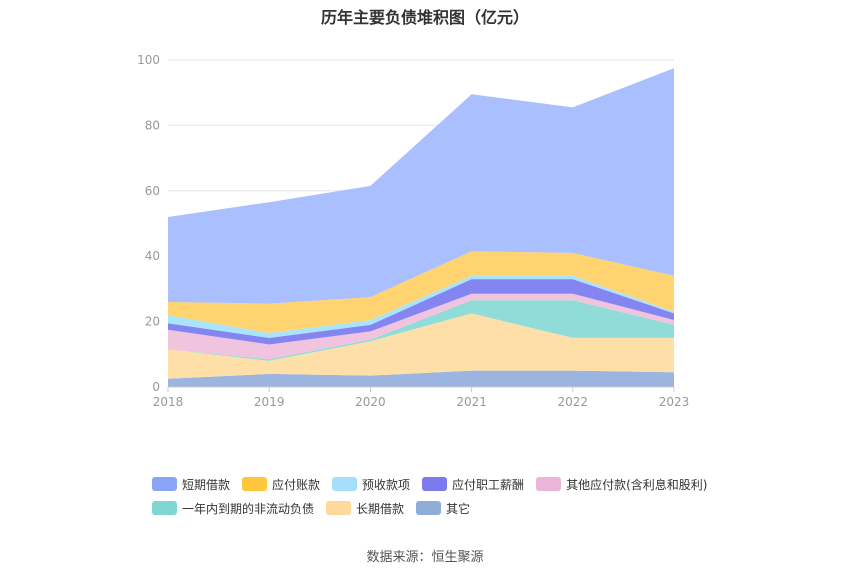 The height and width of the screenshot is (575, 850). I want to click on legend-label: 预收款项, so click(386, 484).